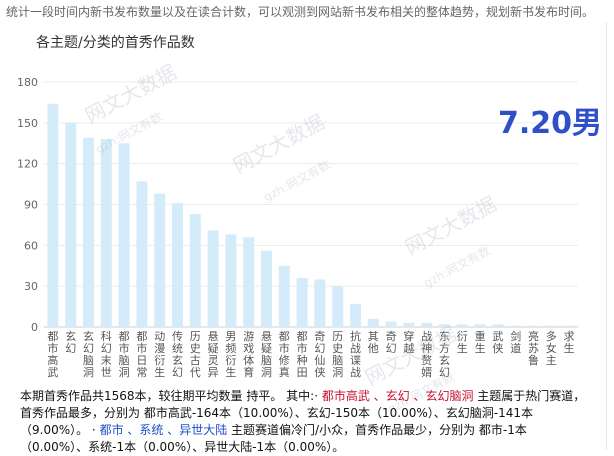 This screenshot has width=614, height=456. Describe the element at coordinates (88, 354) in the screenshot. I see `x-tick-label: 玄幻脑洞` at that location.